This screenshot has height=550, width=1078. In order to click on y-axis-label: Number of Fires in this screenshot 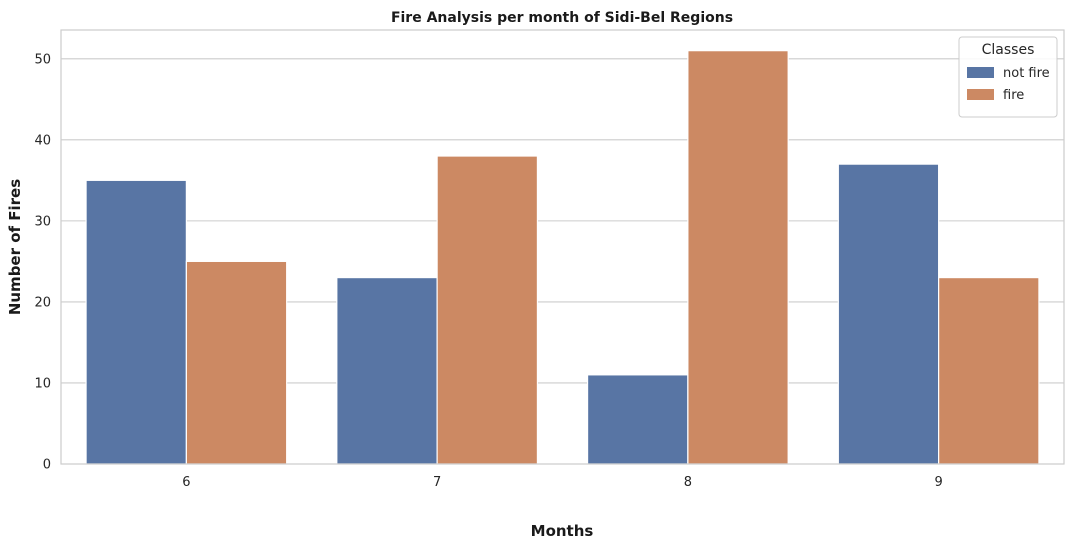, I will do `click(15, 247)`.